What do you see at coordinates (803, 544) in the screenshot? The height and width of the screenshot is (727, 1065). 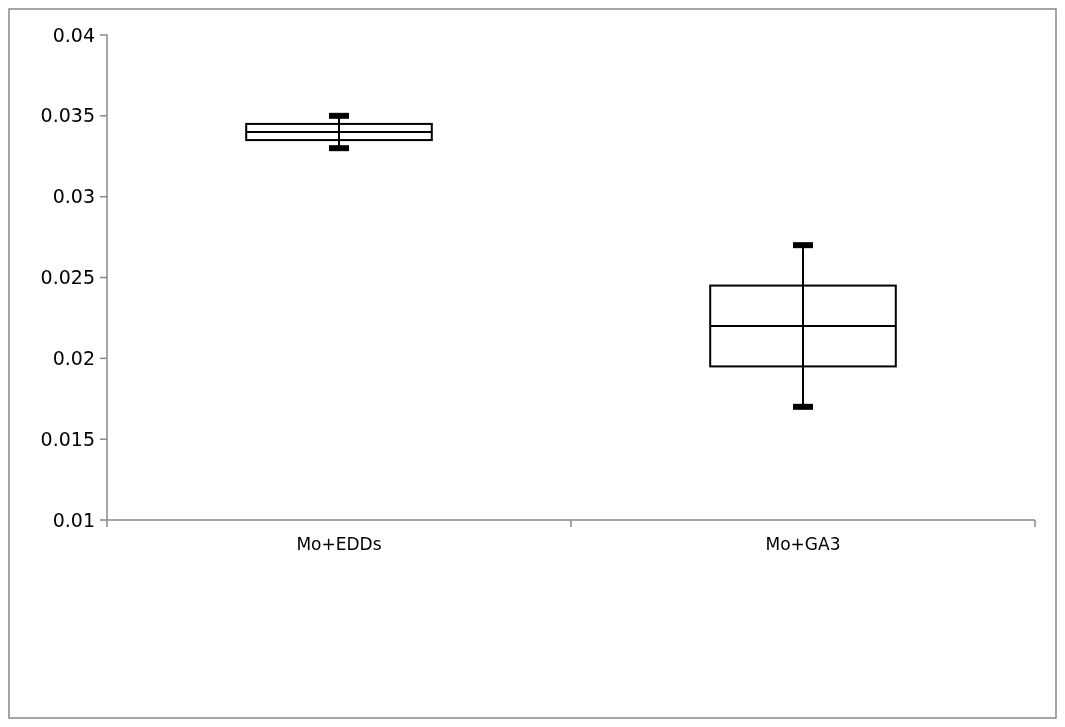 I see `x-tick-label: Mo+GA3` at bounding box center [803, 544].